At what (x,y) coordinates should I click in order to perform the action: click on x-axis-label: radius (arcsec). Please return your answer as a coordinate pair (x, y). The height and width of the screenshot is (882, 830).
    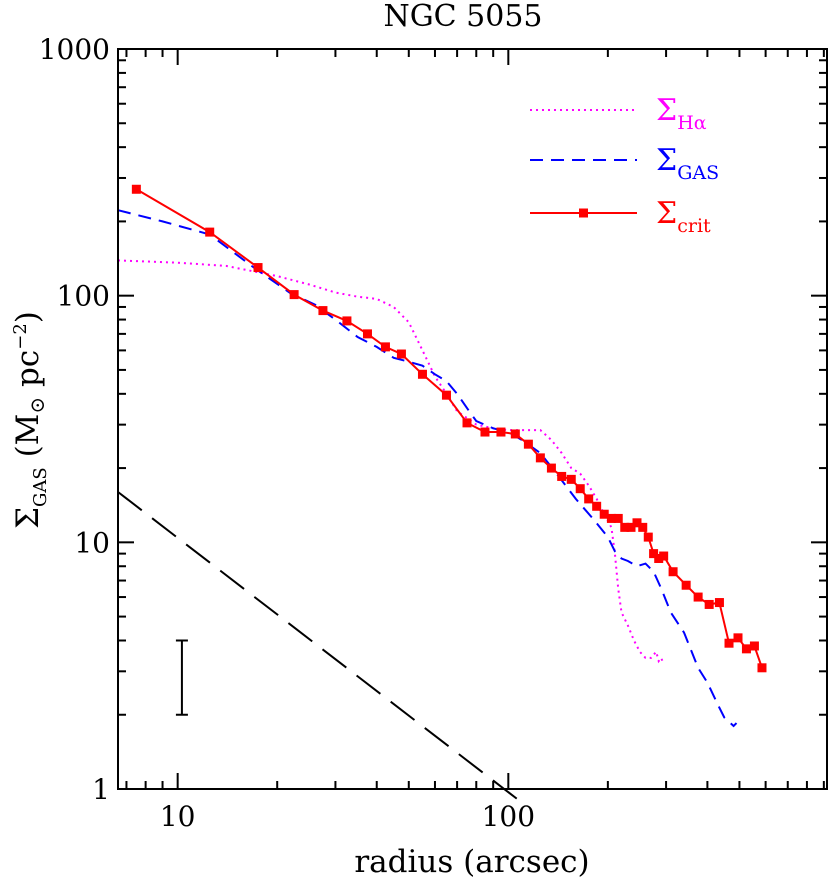
    Looking at the image, I should click on (471, 862).